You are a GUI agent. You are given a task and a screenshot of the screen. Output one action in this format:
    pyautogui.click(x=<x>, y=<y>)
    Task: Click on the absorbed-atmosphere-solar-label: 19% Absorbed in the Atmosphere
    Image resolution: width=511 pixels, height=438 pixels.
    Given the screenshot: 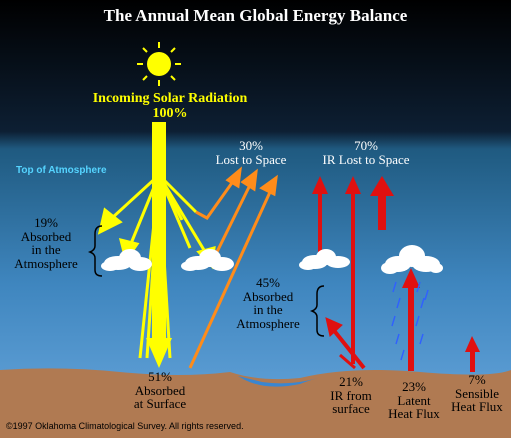 What is the action you would take?
    pyautogui.click(x=46, y=243)
    